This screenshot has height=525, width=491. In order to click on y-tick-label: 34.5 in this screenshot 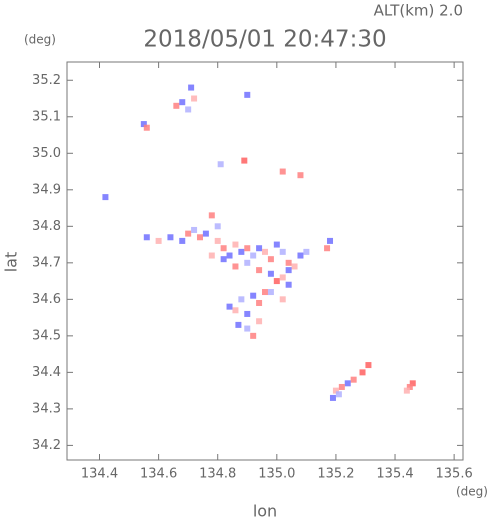, I will do `click(46, 335)`.